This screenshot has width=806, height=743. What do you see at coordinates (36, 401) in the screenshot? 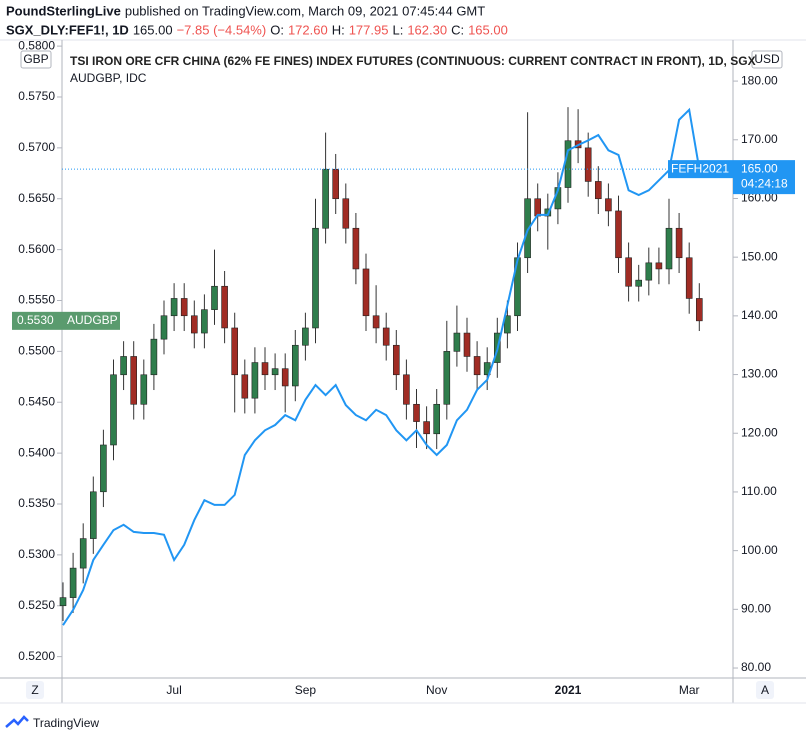
I see `y-tick-label: 0.5450` at bounding box center [36, 401].